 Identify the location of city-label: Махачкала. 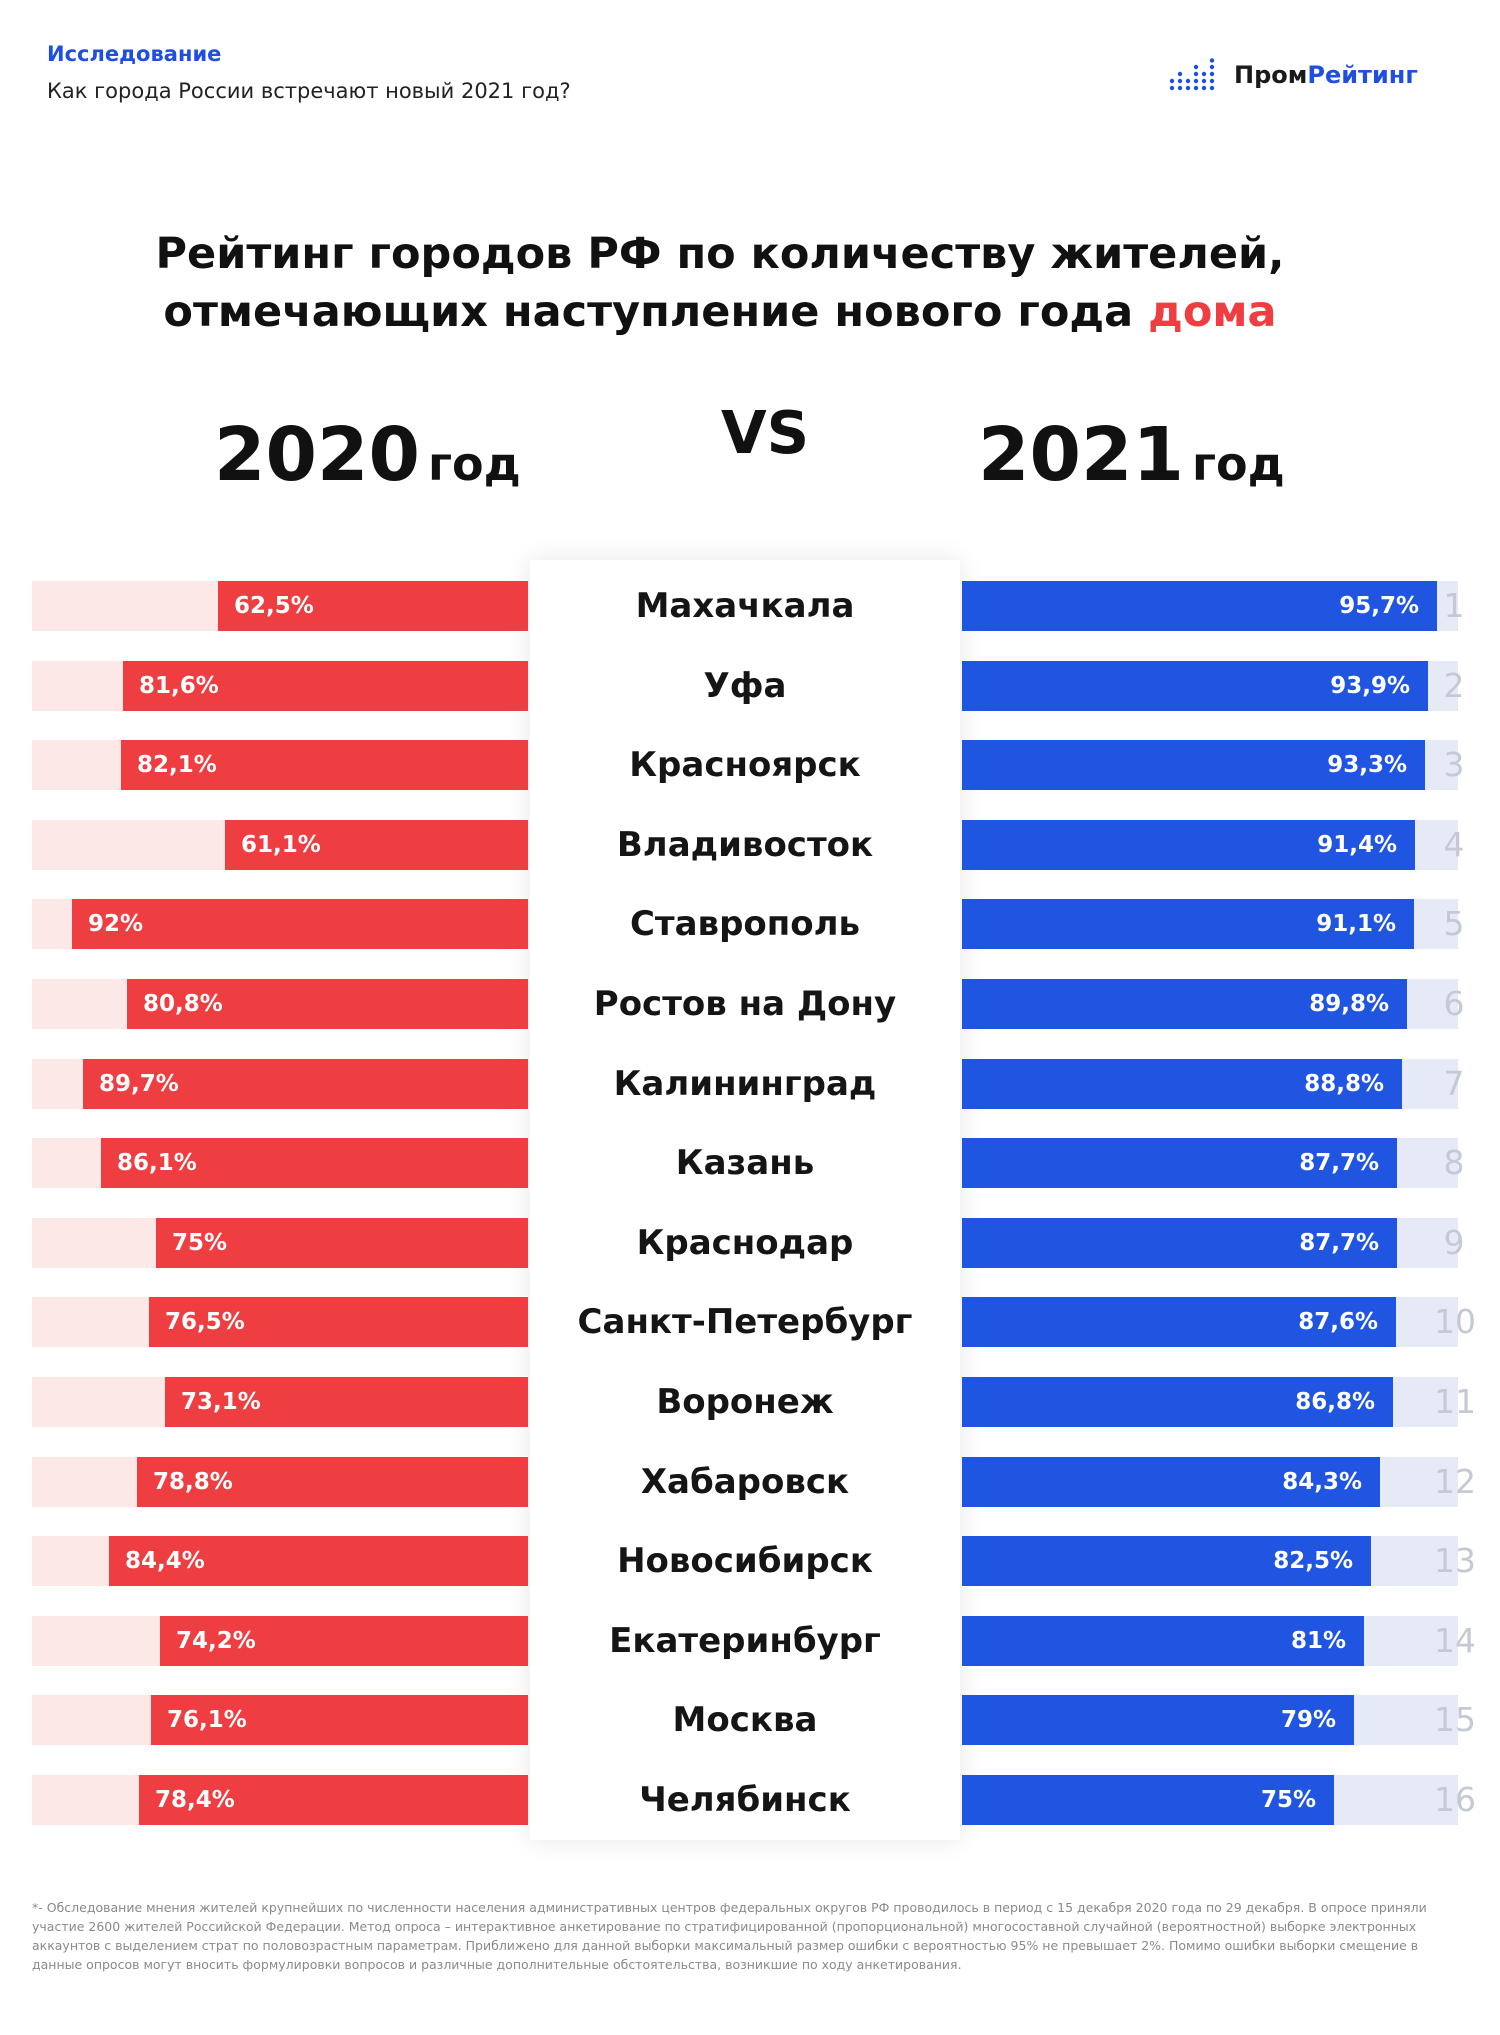
(745, 606).